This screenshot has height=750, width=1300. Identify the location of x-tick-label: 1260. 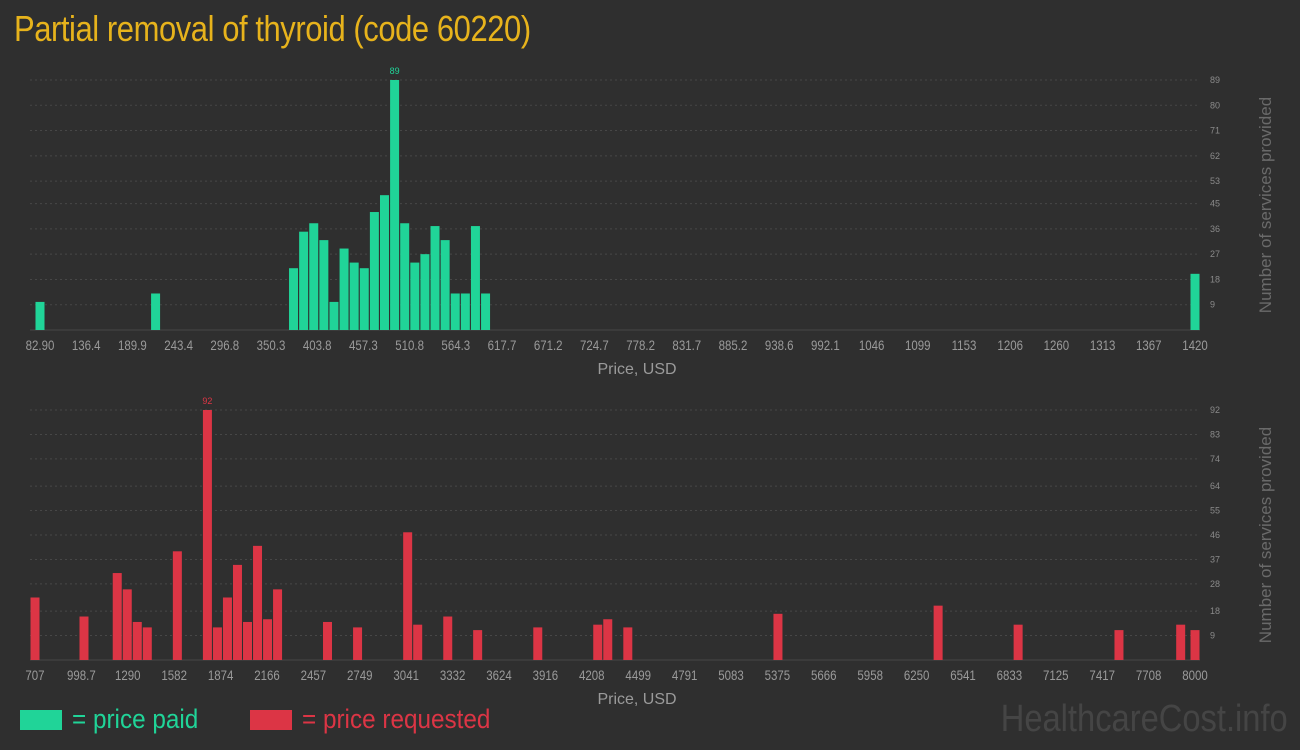
(1057, 345).